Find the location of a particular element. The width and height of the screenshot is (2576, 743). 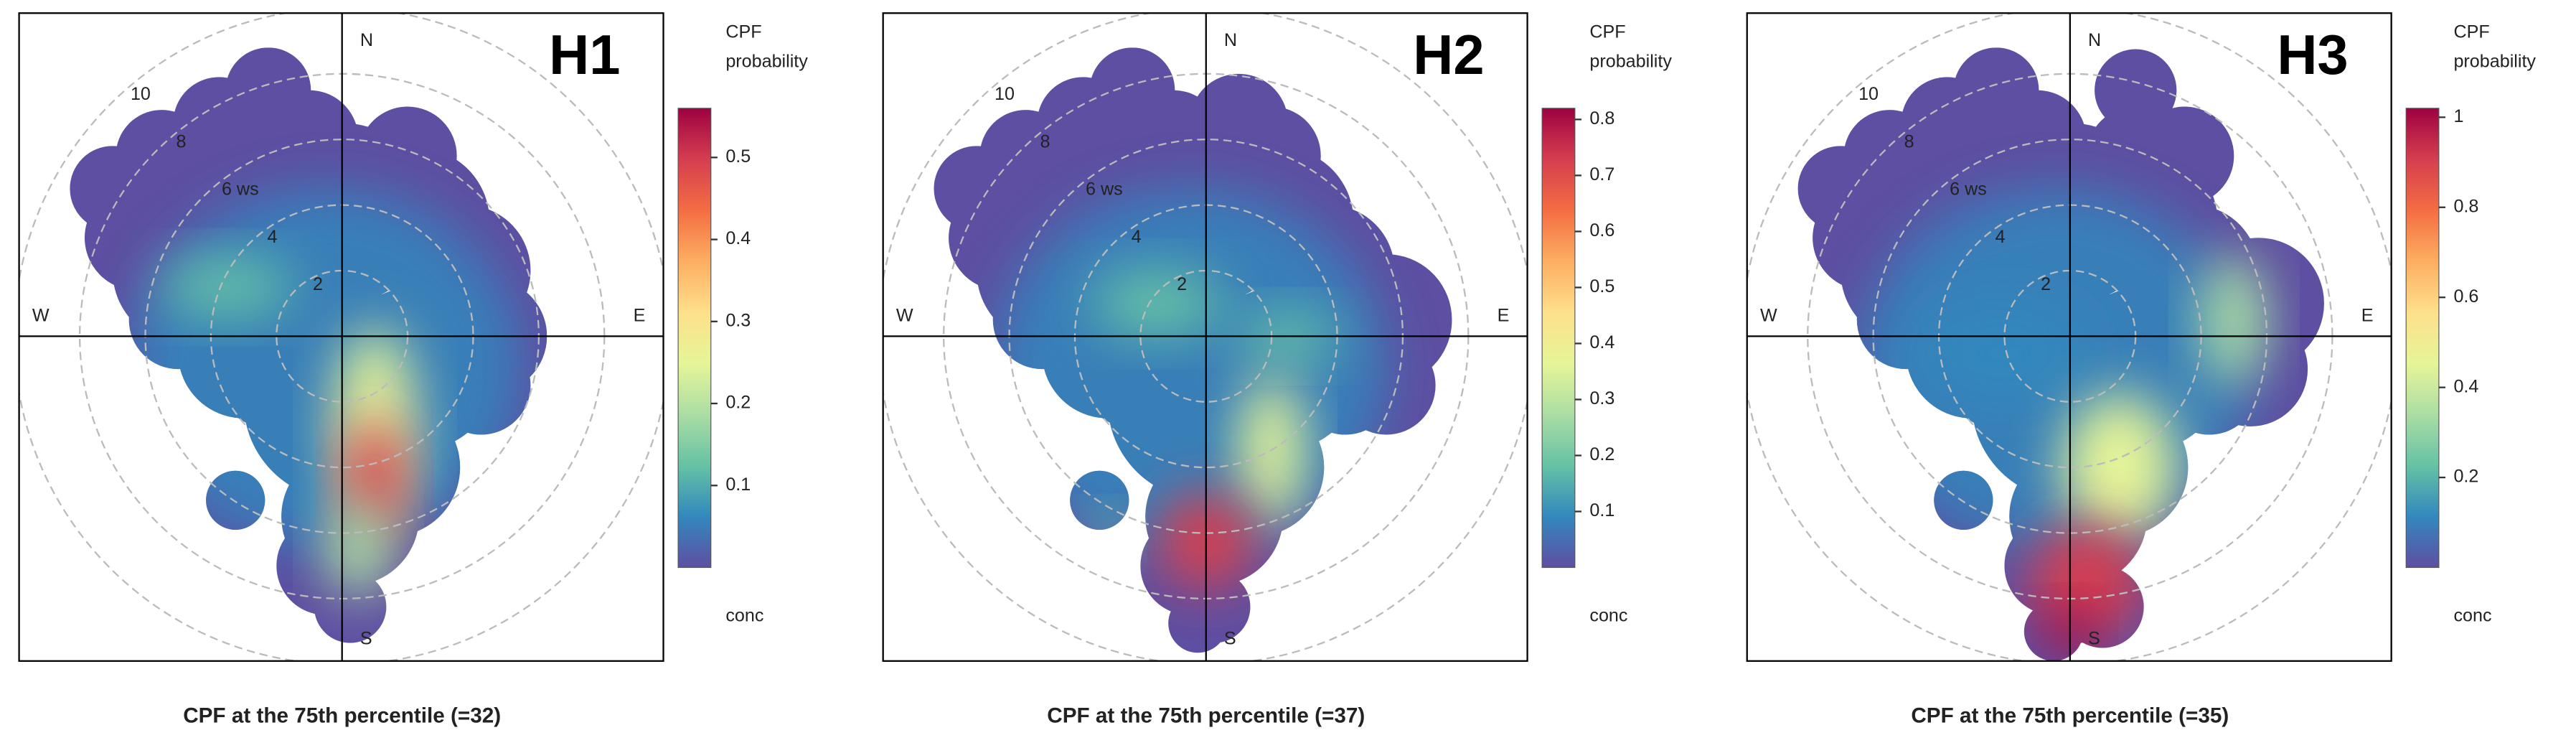

caption: CPF at the 75th percentile (=32) is located at coordinates (342, 715).